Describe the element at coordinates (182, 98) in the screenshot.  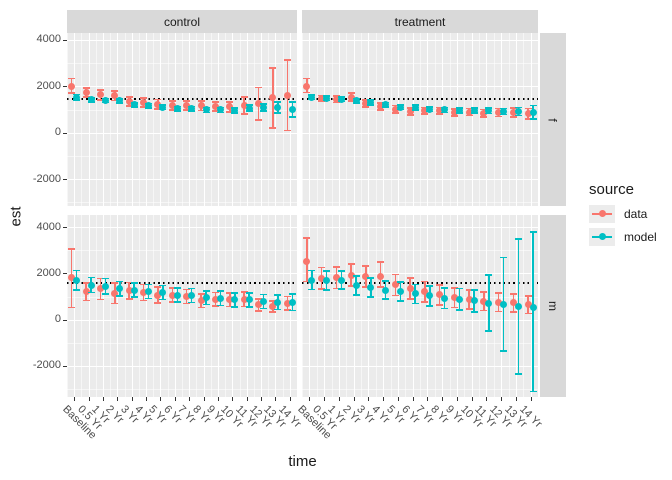
I see `reference-line-f` at that location.